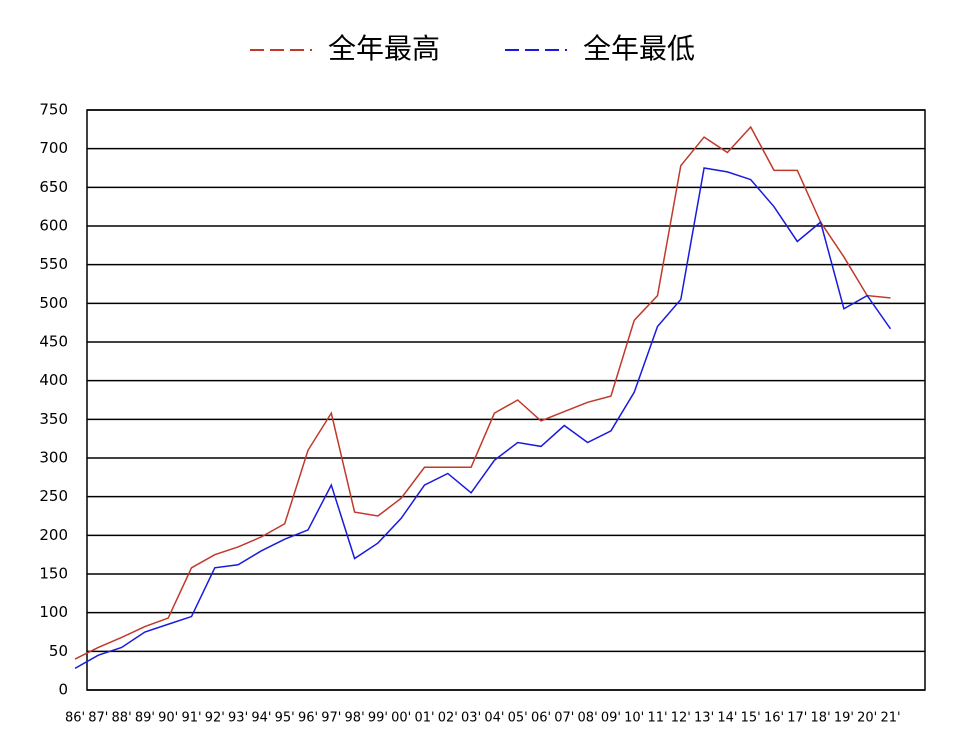 The image size is (960, 756). I want to click on x-tick-label: 99', so click(378, 718).